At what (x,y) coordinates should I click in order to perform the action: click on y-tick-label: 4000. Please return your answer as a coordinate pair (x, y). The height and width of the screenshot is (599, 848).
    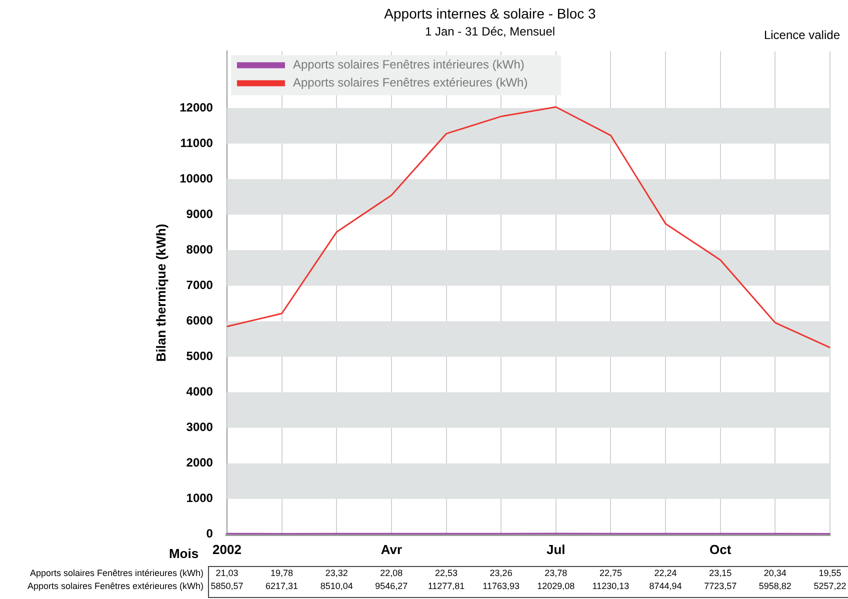
    Looking at the image, I should click on (200, 391).